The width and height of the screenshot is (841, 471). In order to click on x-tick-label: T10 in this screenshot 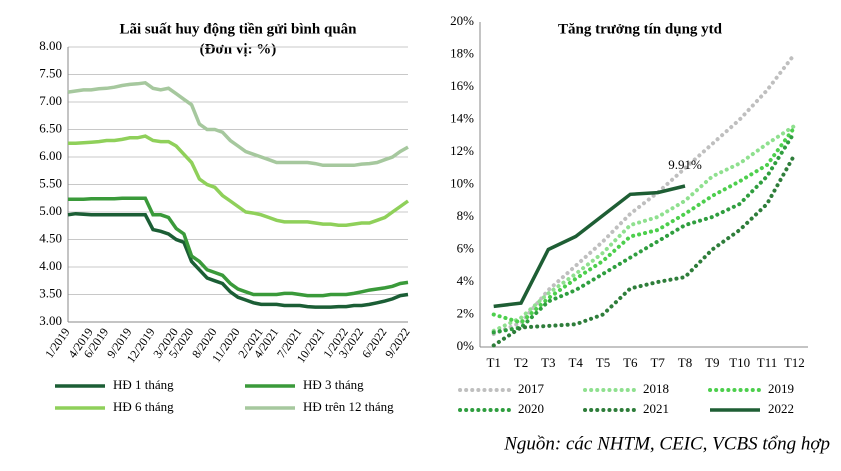, I will do `click(739, 362)`.